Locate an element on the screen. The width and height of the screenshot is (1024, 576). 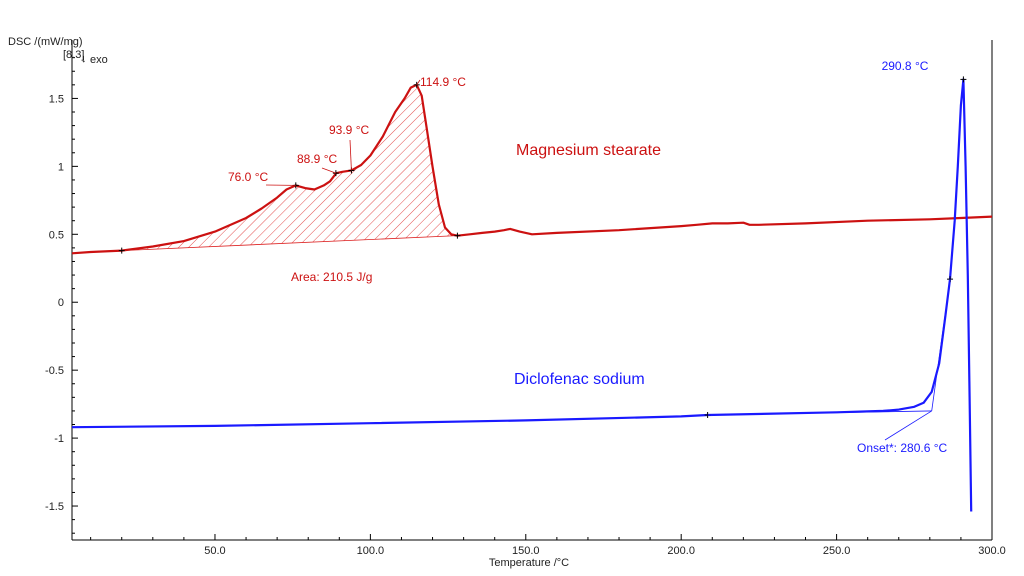
y-tick-label: 0.5 is located at coordinates (56, 235).